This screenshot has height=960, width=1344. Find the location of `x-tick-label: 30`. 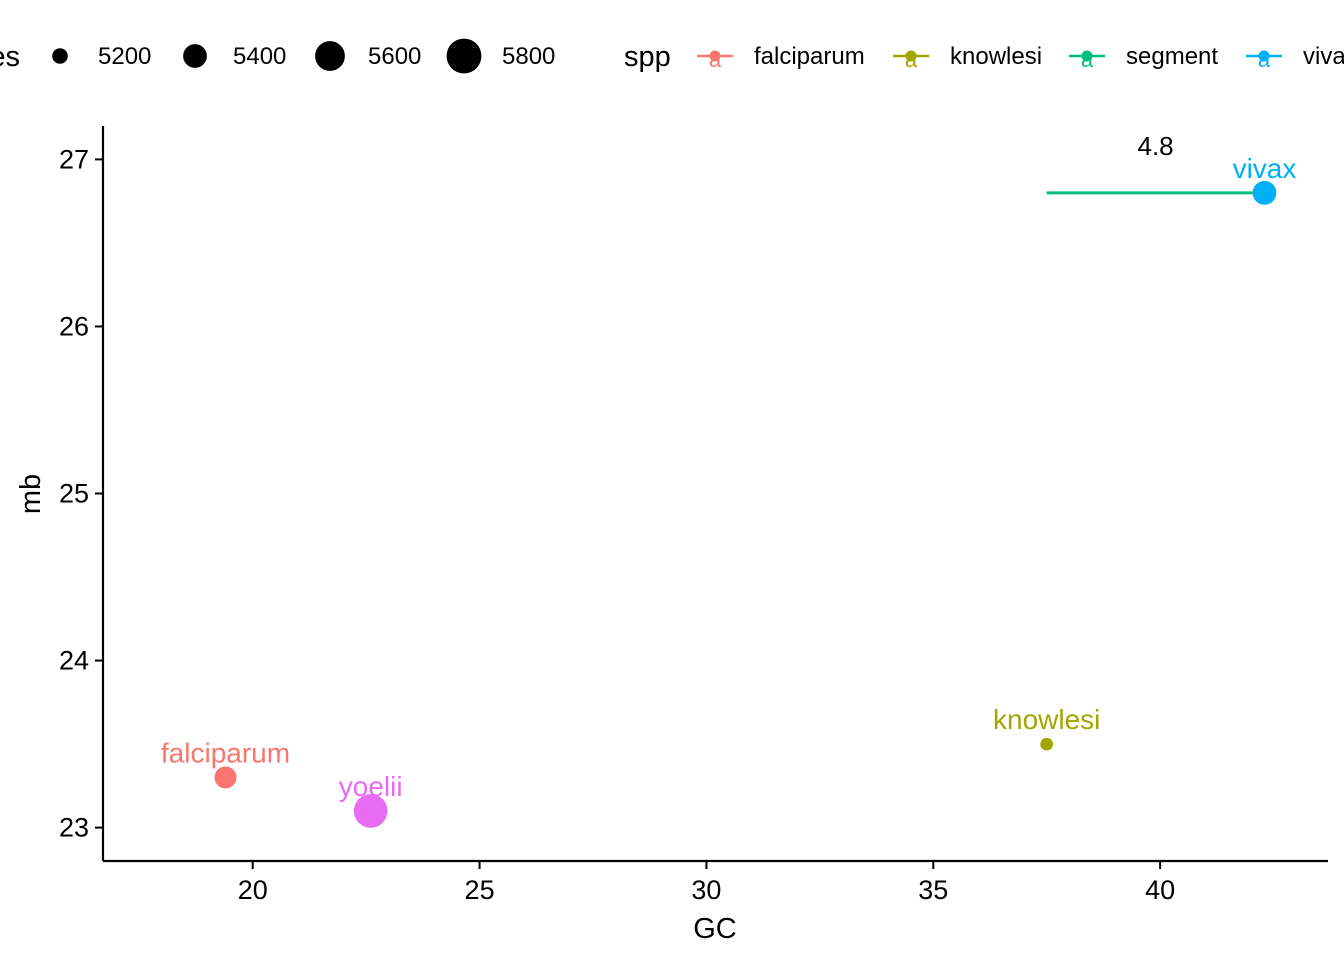

x-tick-label: 30 is located at coordinates (706, 890).